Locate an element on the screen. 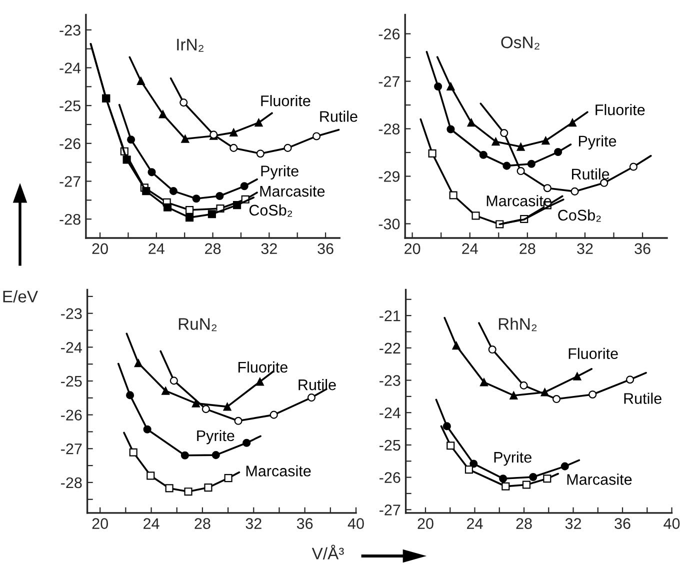  y-axis-title: E/eV is located at coordinates (20, 296).